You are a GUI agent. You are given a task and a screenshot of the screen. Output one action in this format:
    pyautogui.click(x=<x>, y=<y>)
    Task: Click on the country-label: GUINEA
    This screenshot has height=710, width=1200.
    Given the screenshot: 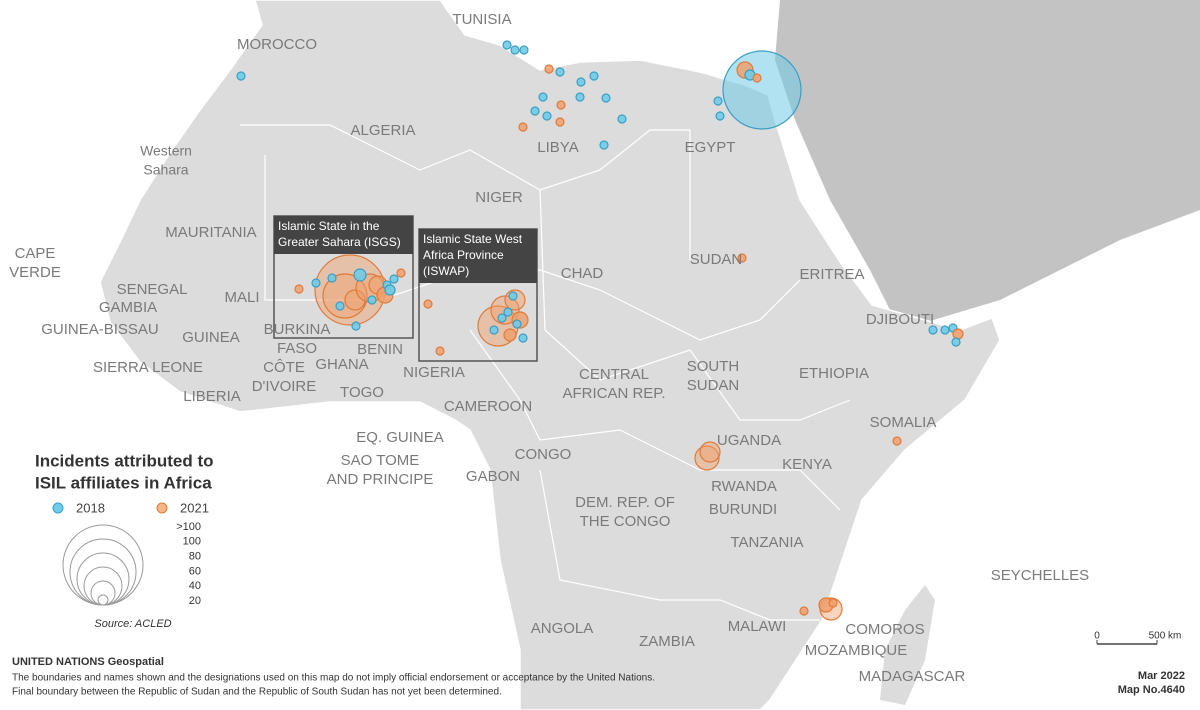 What is the action you would take?
    pyautogui.click(x=211, y=337)
    